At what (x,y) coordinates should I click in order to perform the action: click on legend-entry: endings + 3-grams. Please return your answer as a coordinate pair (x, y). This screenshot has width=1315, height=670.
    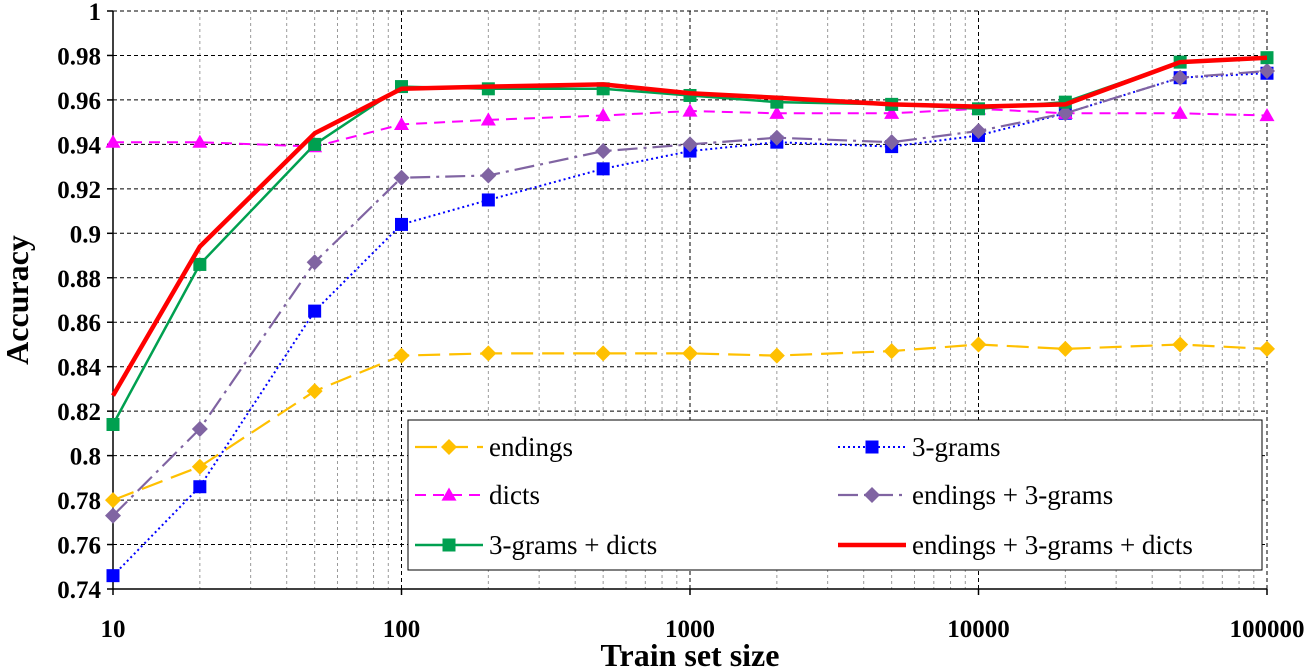
    Looking at the image, I should click on (975, 495).